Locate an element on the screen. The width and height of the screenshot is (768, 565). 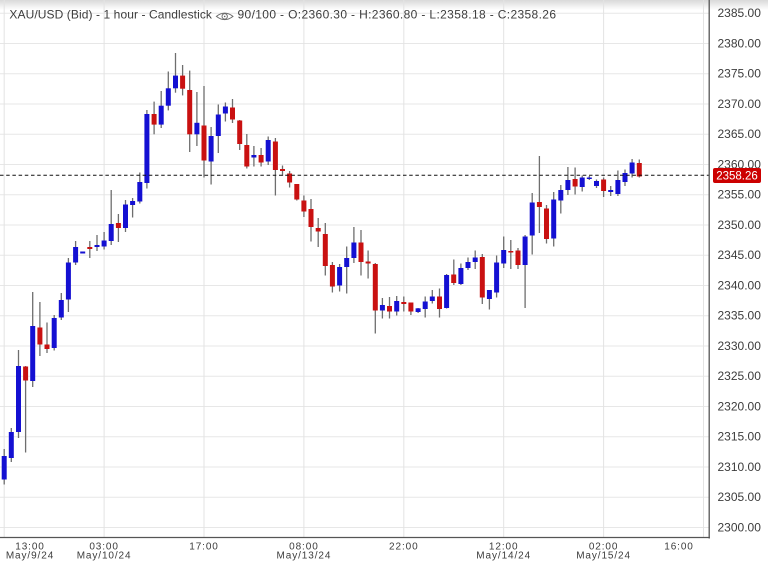
svg-text: 2350.00 is located at coordinates (740, 225).